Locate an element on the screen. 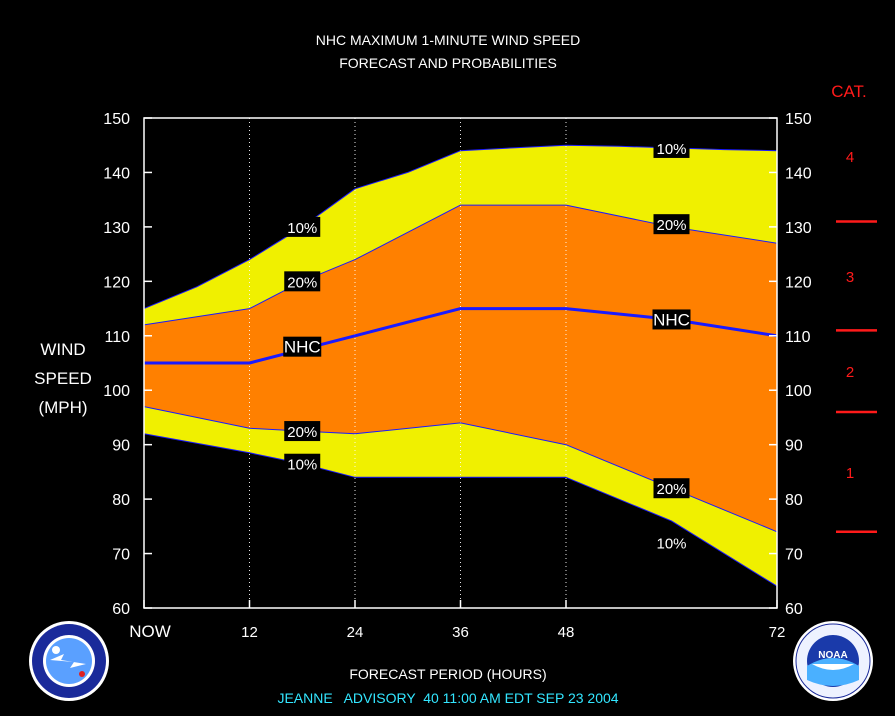 The height and width of the screenshot is (716, 895). category-label-3: 3 is located at coordinates (850, 277).